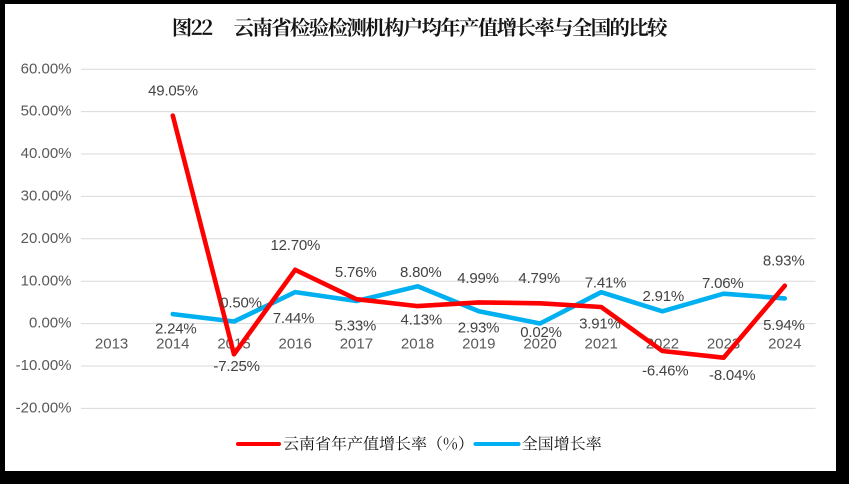  I want to click on svg-text: 50.00%, so click(46, 111).